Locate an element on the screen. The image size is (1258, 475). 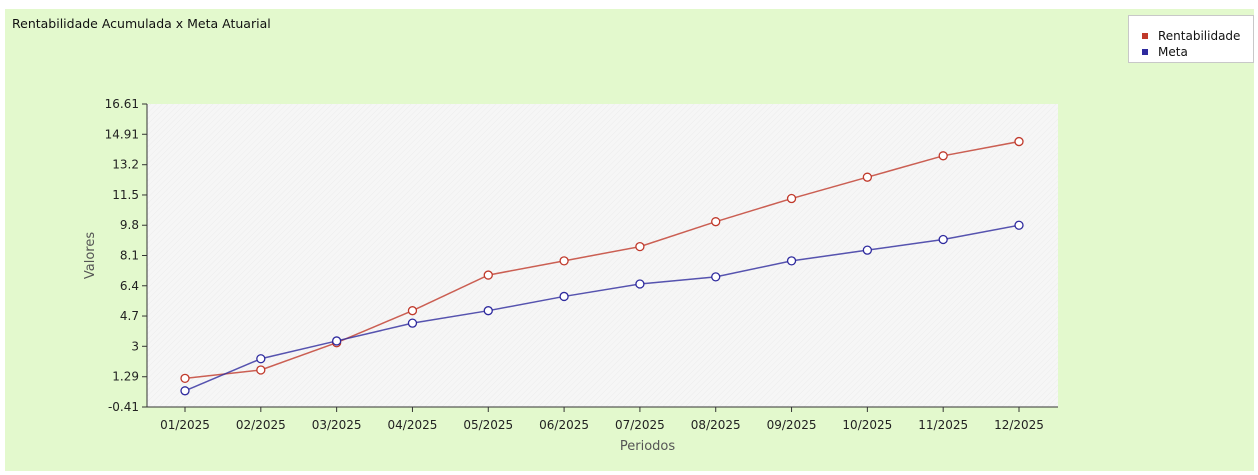
y-tick-label: 13.2 is located at coordinates (125, 165).